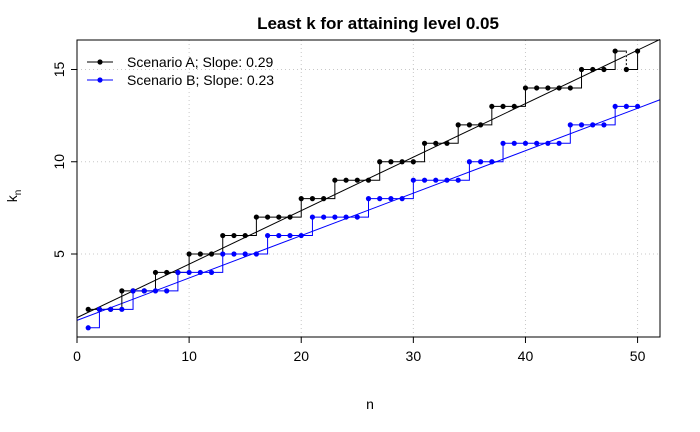  What do you see at coordinates (637, 51) in the screenshot?
I see `point-series-0-n50` at bounding box center [637, 51].